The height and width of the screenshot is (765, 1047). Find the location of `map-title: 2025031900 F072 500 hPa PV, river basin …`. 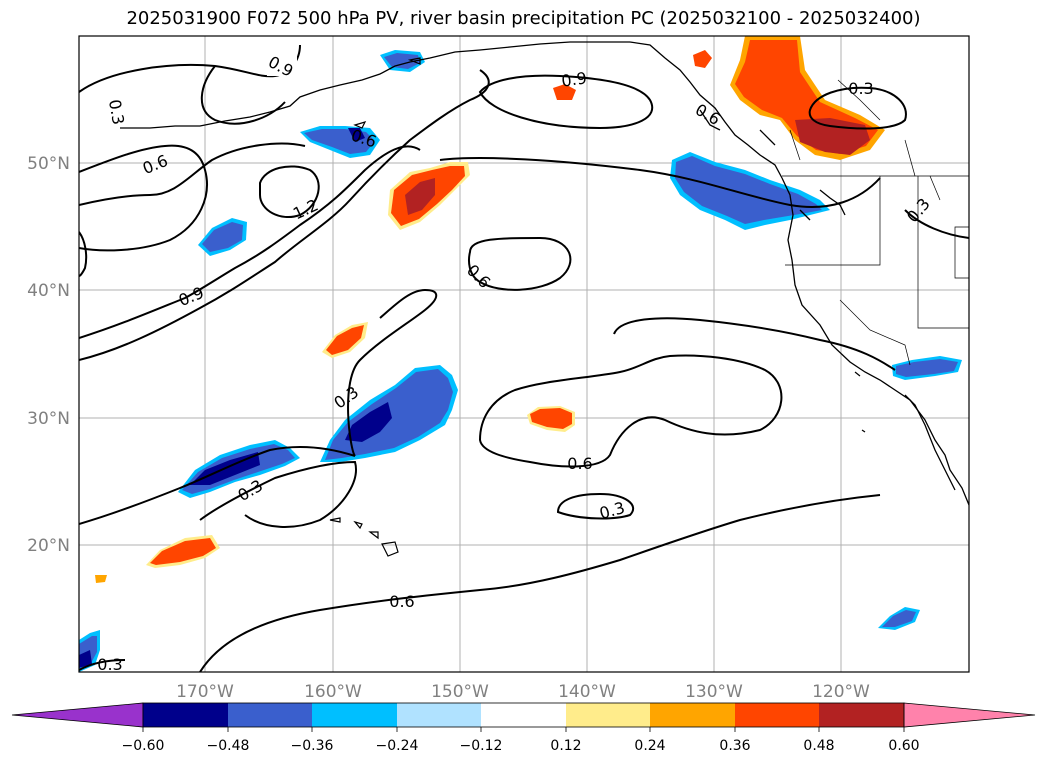

map-title: 2025031900 F072 500 hPa PV, river basin … is located at coordinates (523, 18).